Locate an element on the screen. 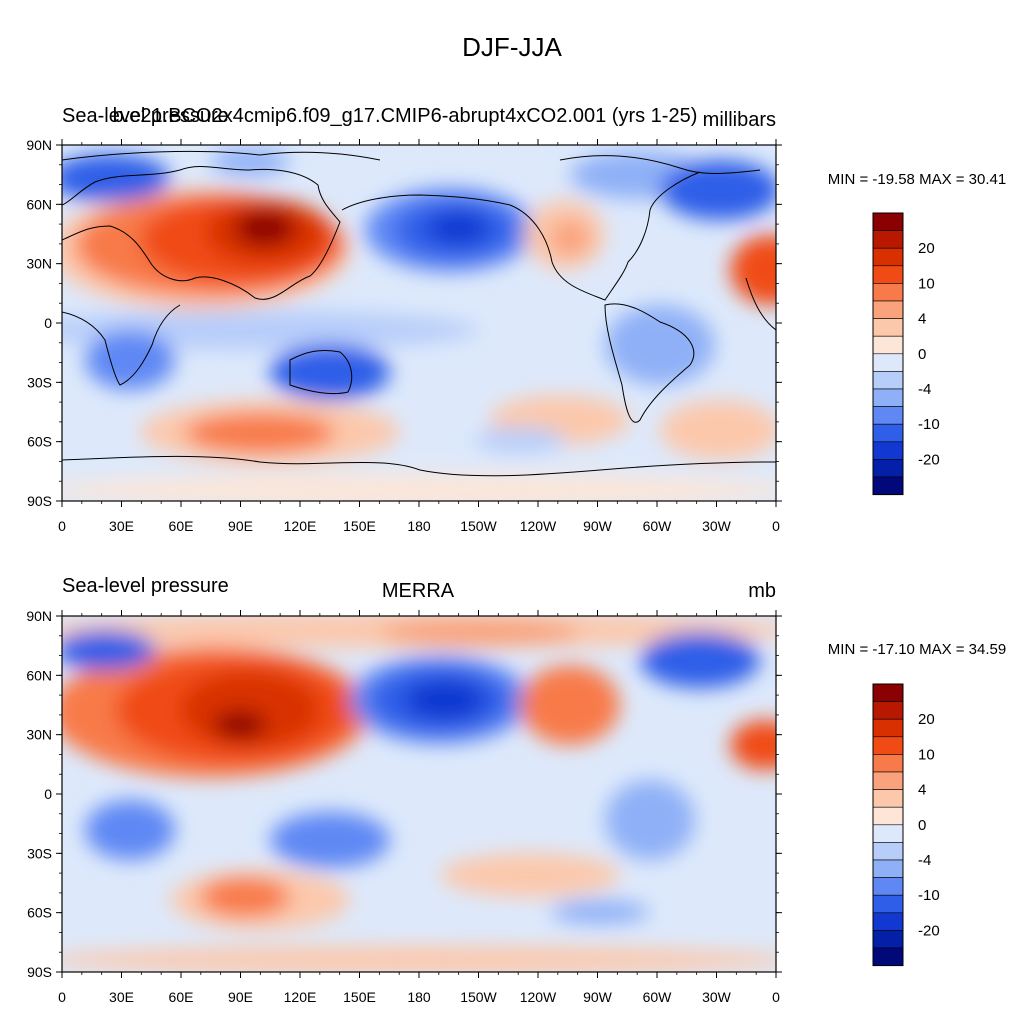 This screenshot has height=1024, width=1024. figure-title: DJF-JJA is located at coordinates (512, 47).